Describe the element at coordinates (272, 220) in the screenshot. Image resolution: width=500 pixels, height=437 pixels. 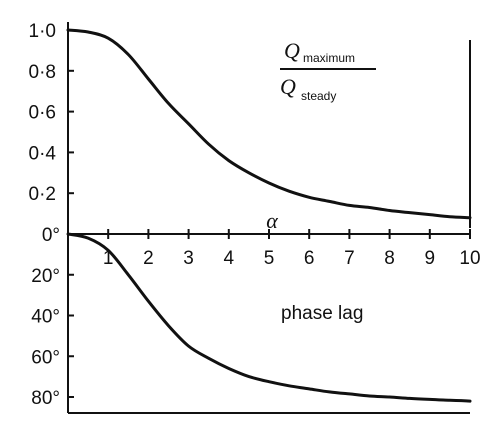
I see `x-axis-label: α` at that location.